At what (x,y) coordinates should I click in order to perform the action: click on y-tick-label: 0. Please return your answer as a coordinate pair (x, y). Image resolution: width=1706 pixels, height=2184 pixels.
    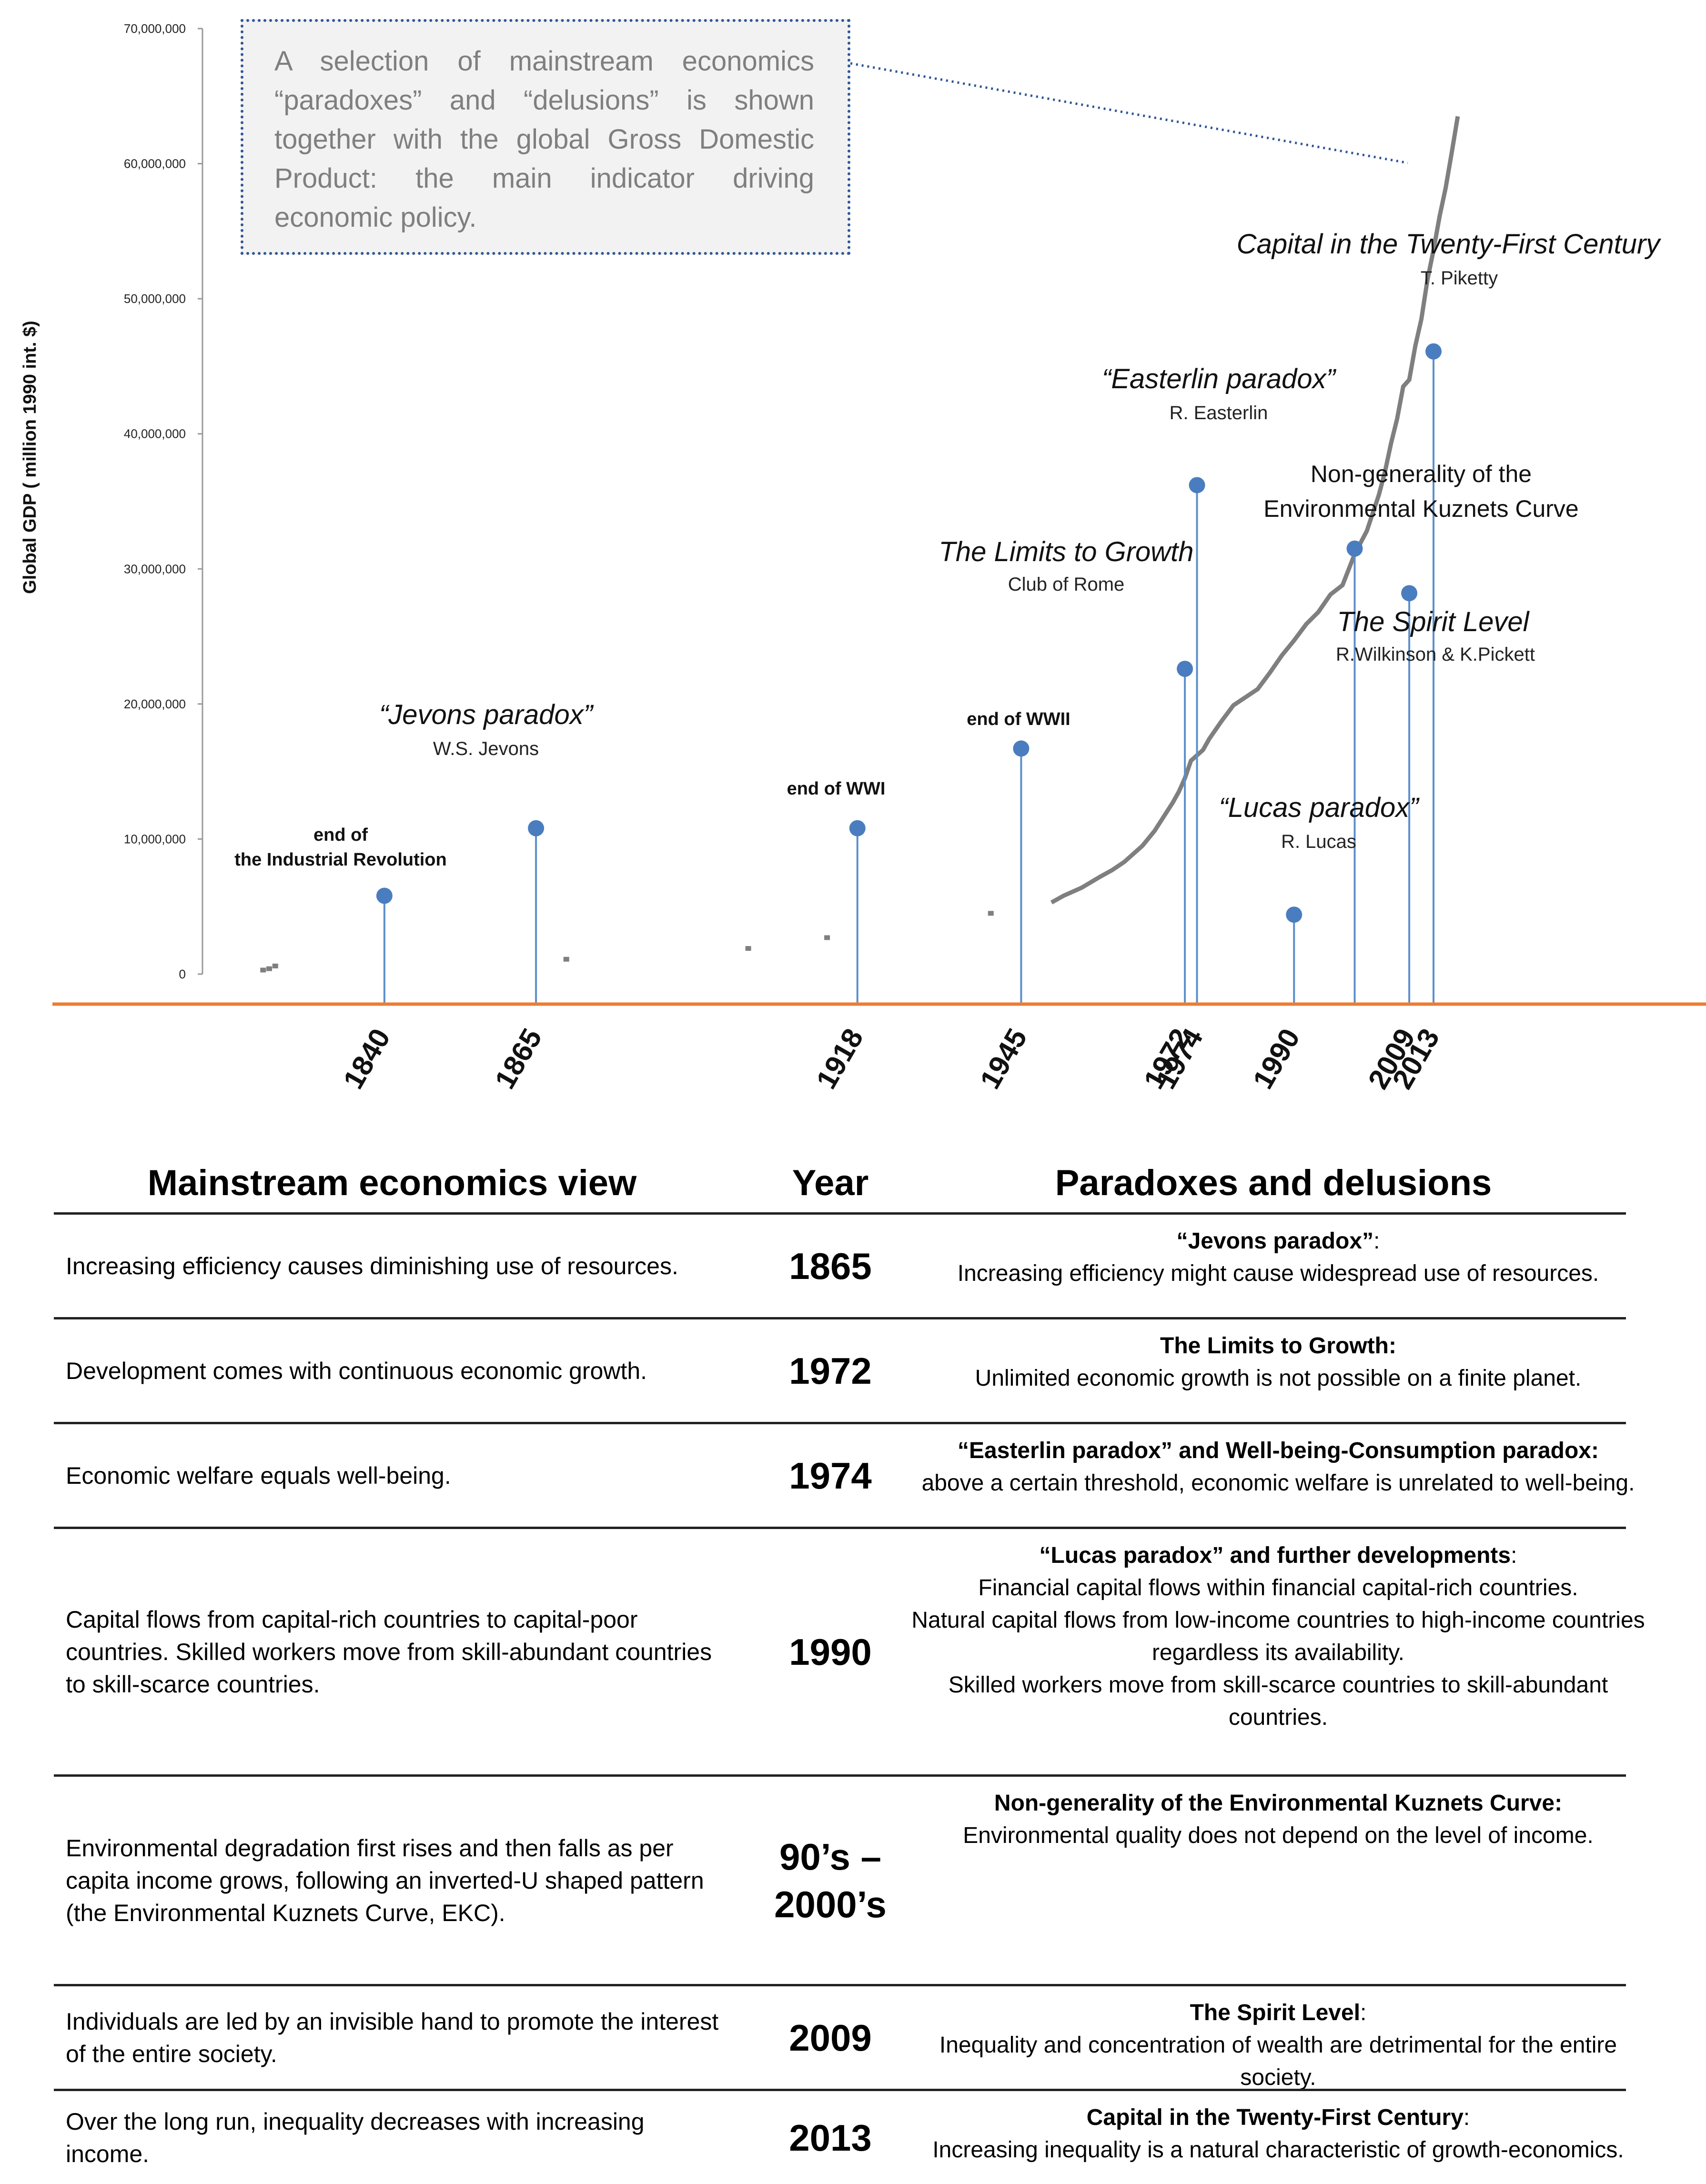
    Looking at the image, I should click on (183, 974).